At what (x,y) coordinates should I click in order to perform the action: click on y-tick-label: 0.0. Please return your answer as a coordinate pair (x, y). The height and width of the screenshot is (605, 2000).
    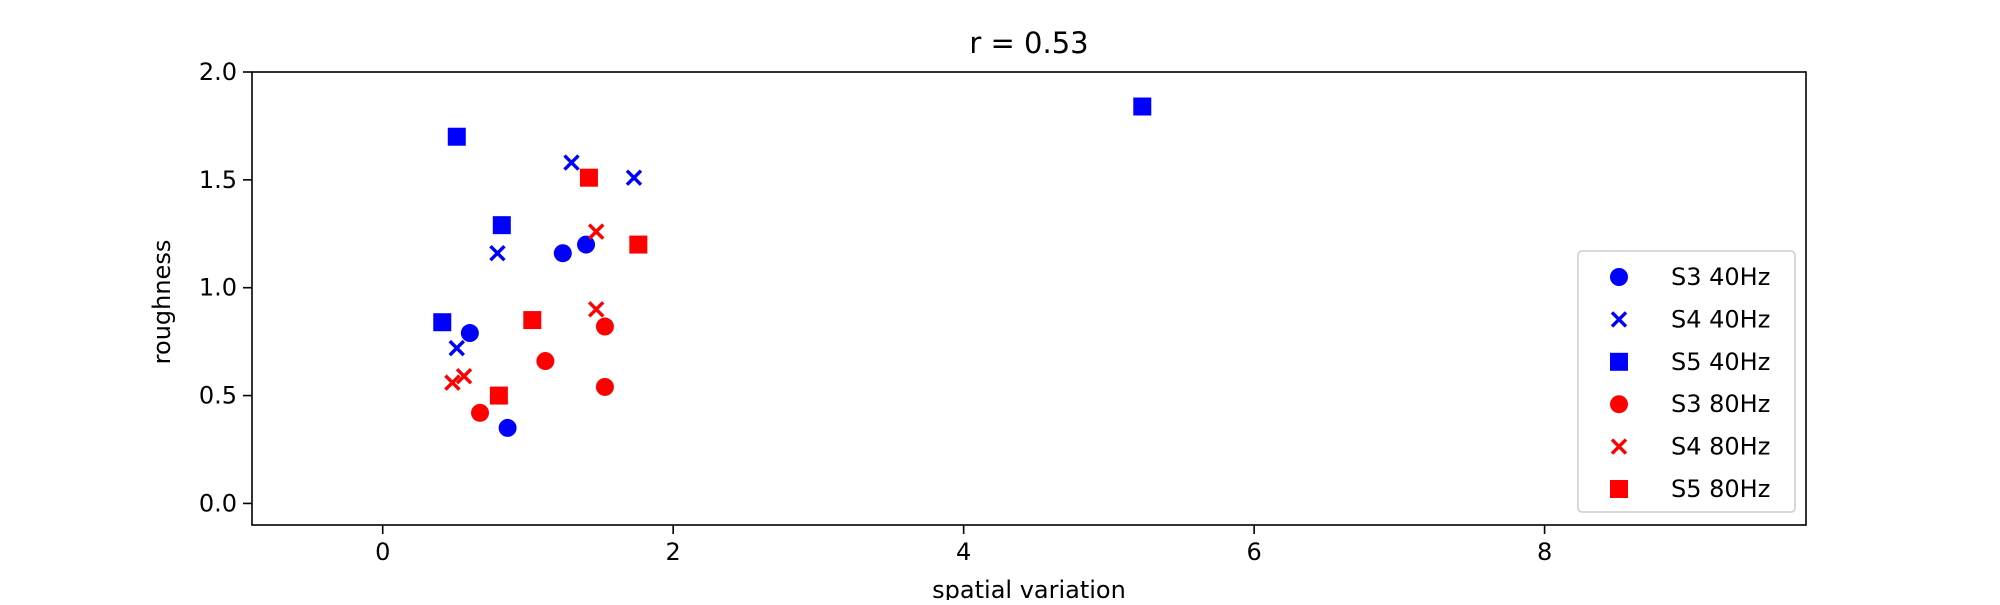
    Looking at the image, I should click on (218, 503).